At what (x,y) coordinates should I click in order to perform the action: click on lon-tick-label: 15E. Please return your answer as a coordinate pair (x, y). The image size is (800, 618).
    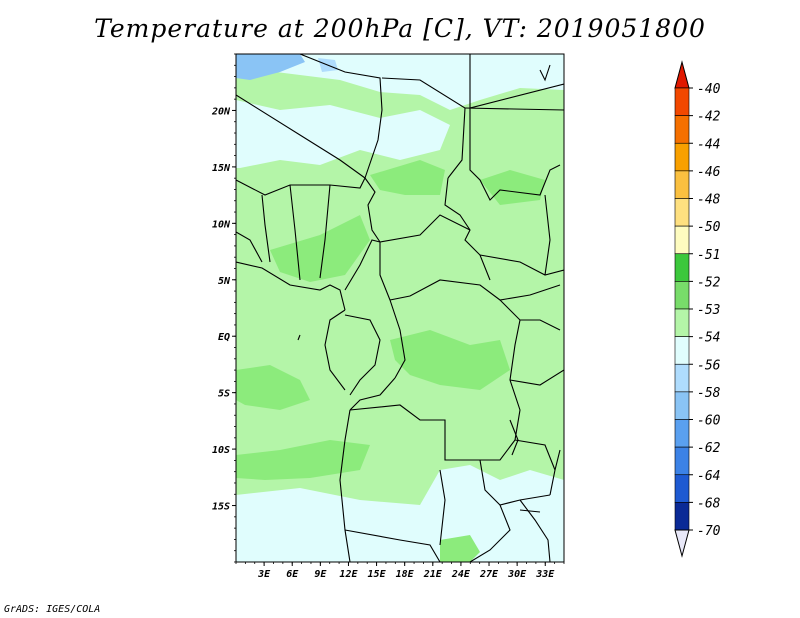
    Looking at the image, I should click on (377, 574).